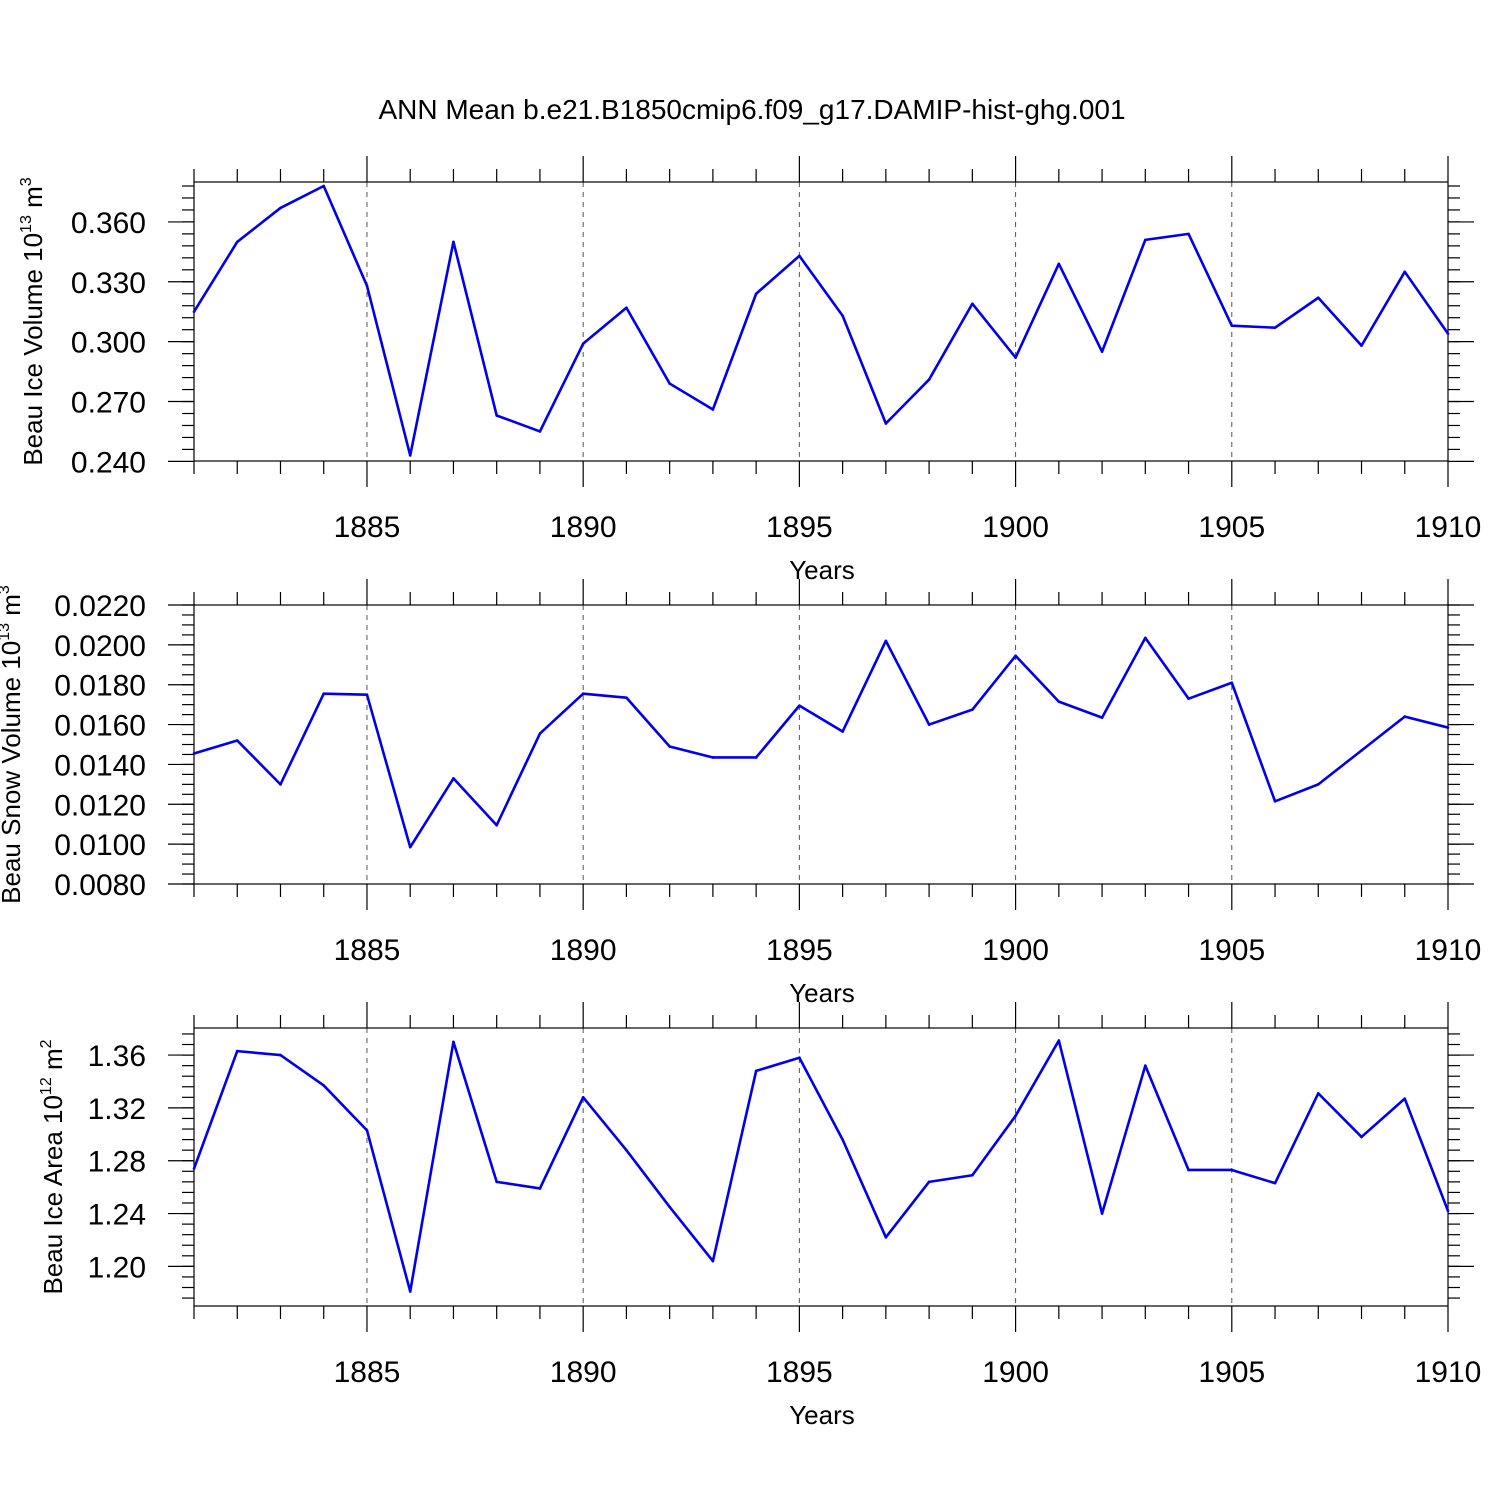 Image resolution: width=1500 pixels, height=1500 pixels. Describe the element at coordinates (117, 1215) in the screenshot. I see `y-tick-label: 1.24` at that location.